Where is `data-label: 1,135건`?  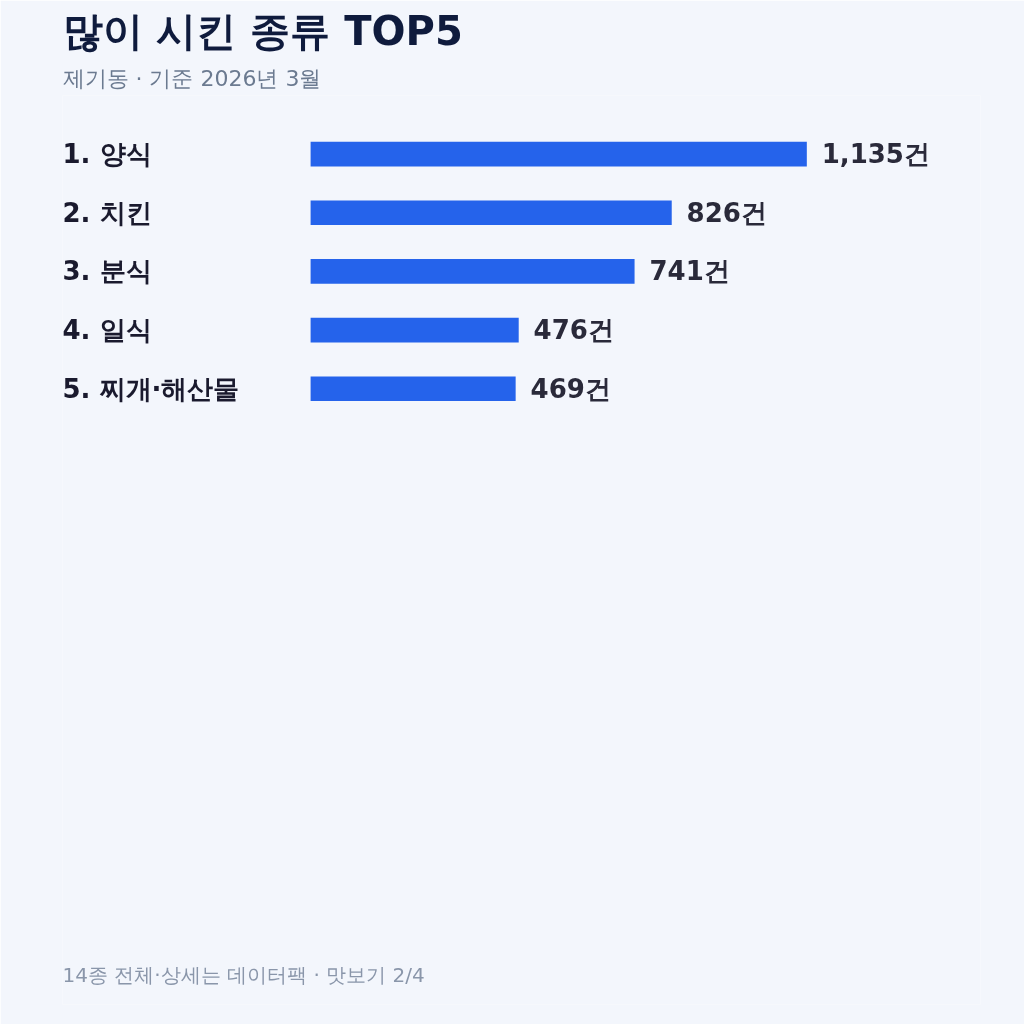 data-label: 1,135건 is located at coordinates (875, 154).